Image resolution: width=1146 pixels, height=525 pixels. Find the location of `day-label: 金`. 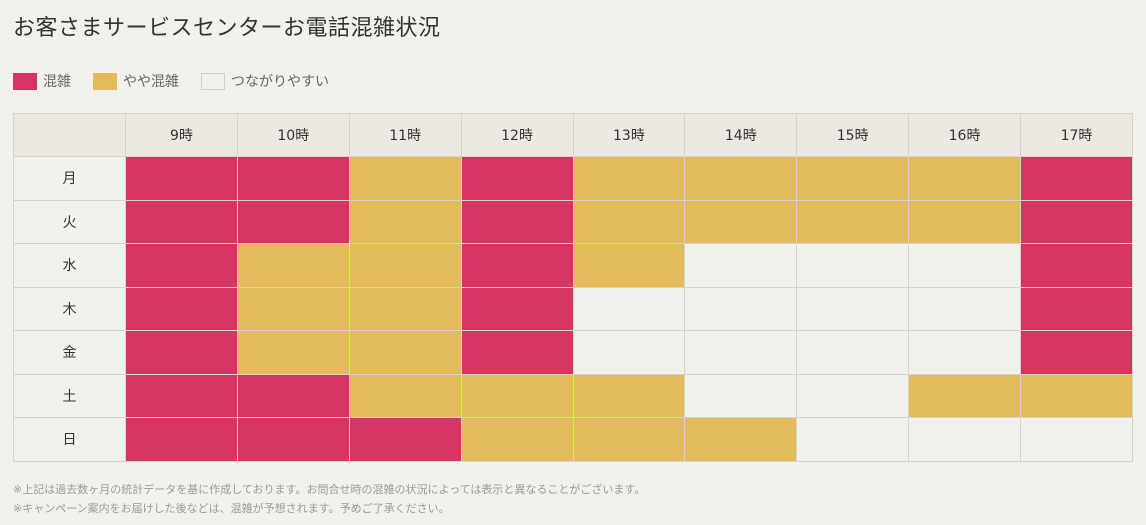

day-label: 金 is located at coordinates (69, 352).